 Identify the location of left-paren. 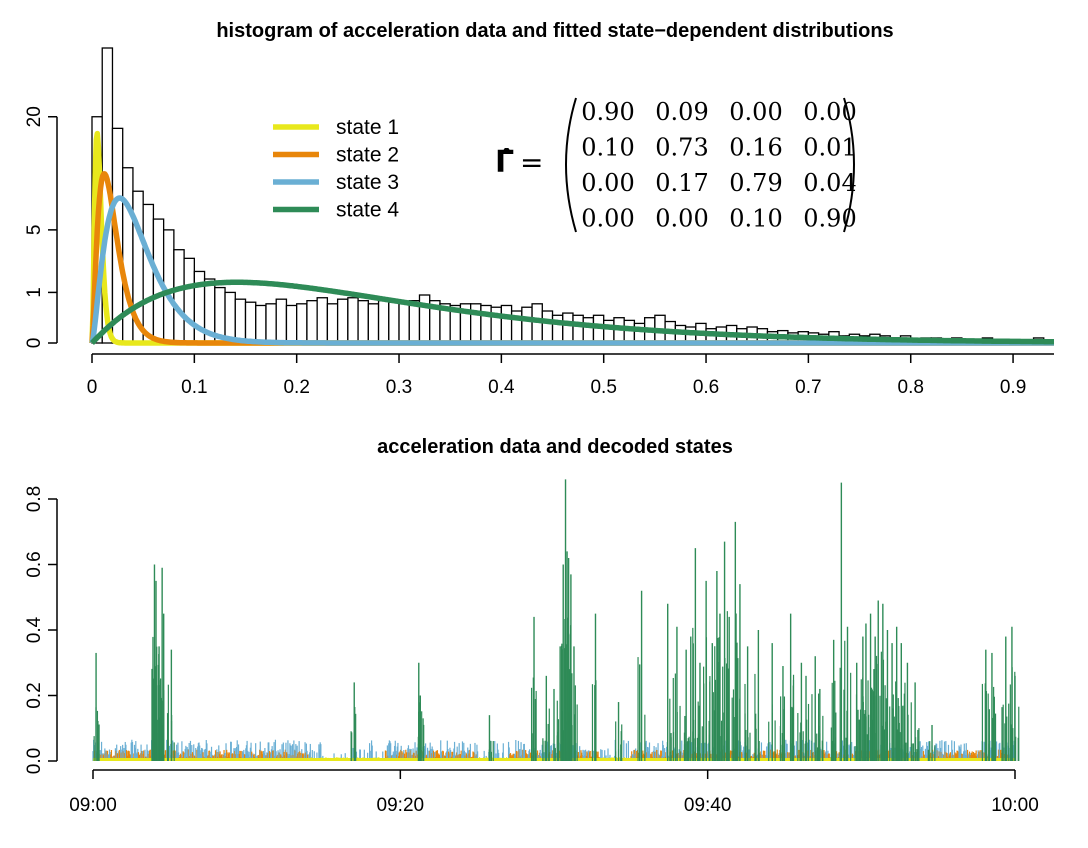
(571, 165).